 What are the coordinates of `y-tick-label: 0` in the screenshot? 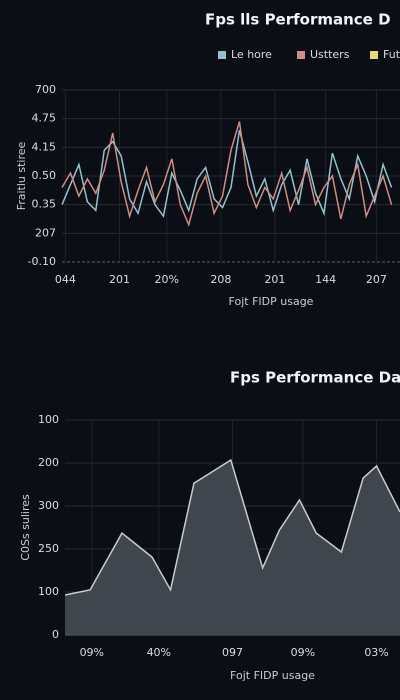 It's located at (55, 634).